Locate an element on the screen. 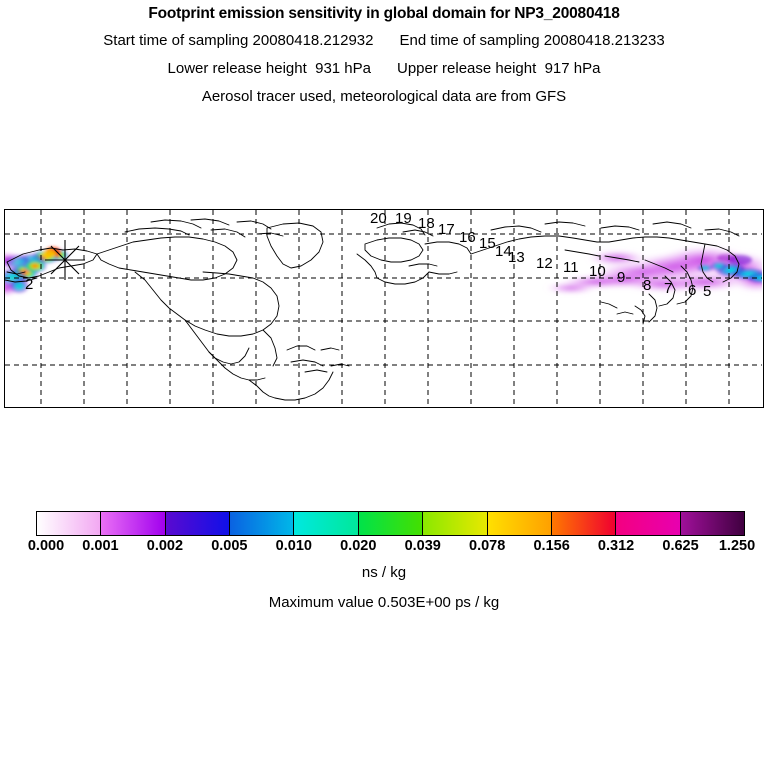 Image resolution: width=768 pixels, height=768 pixels. colorbar-tick-1: 0.001 is located at coordinates (100, 546).